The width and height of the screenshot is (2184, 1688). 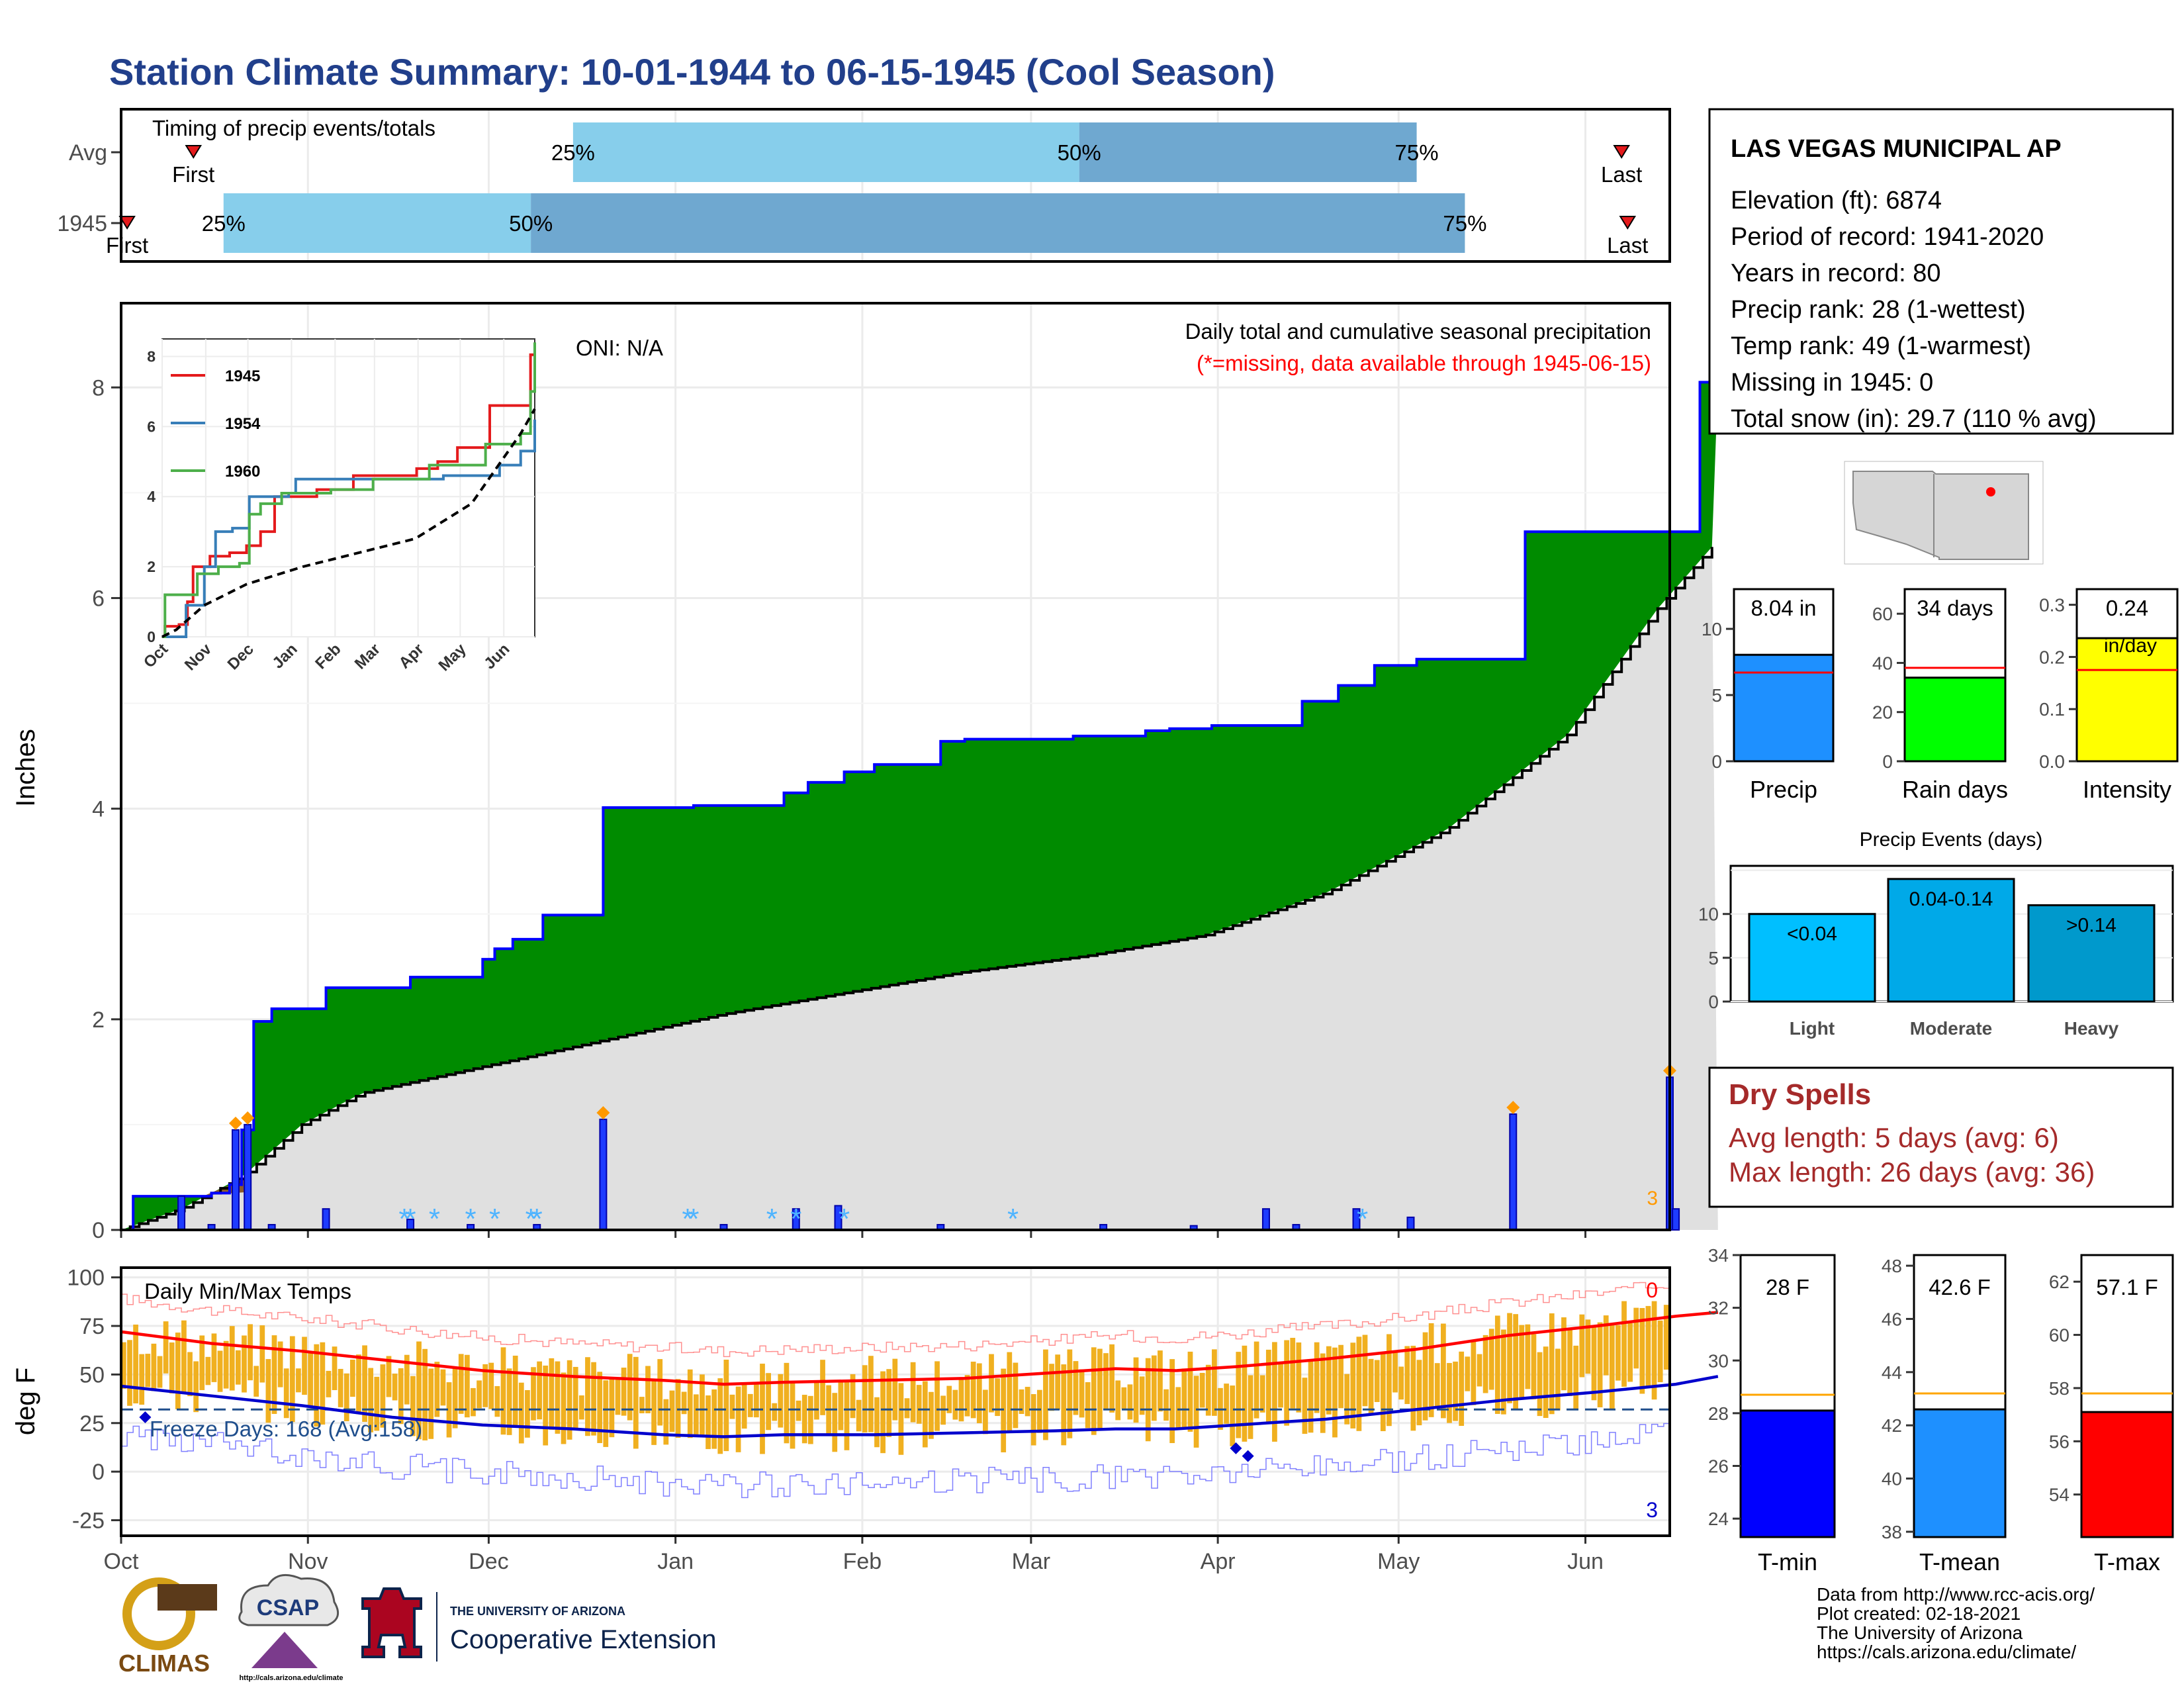 I want to click on temp-summary-ytick-label: 24, so click(x=1718, y=1519).